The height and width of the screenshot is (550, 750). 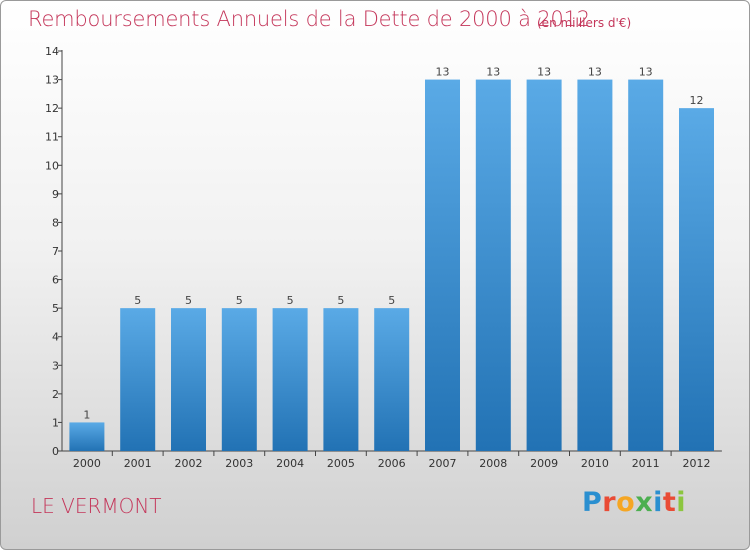 What do you see at coordinates (55, 394) in the screenshot?
I see `y-tick-label: 2` at bounding box center [55, 394].